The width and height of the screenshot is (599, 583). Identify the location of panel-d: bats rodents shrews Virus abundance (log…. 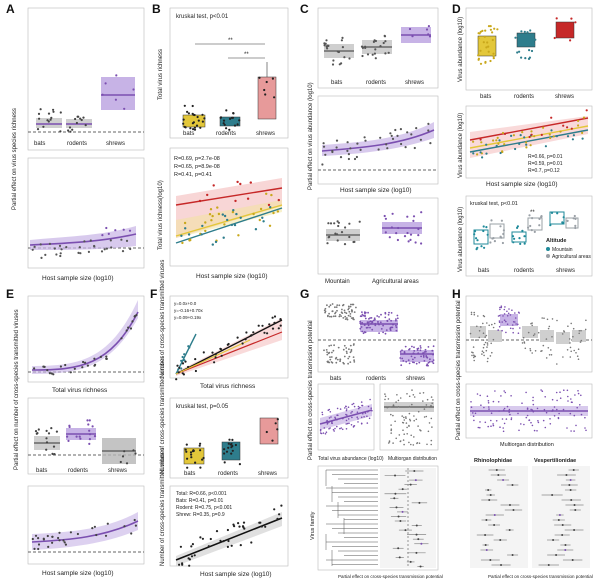
(525, 142).